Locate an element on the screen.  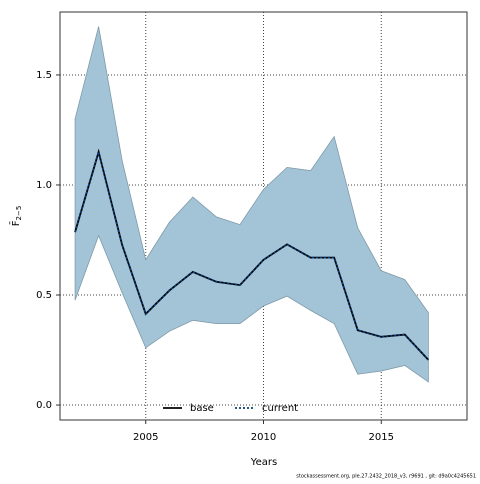
x-tick-label: 2010 is located at coordinates (263, 437).